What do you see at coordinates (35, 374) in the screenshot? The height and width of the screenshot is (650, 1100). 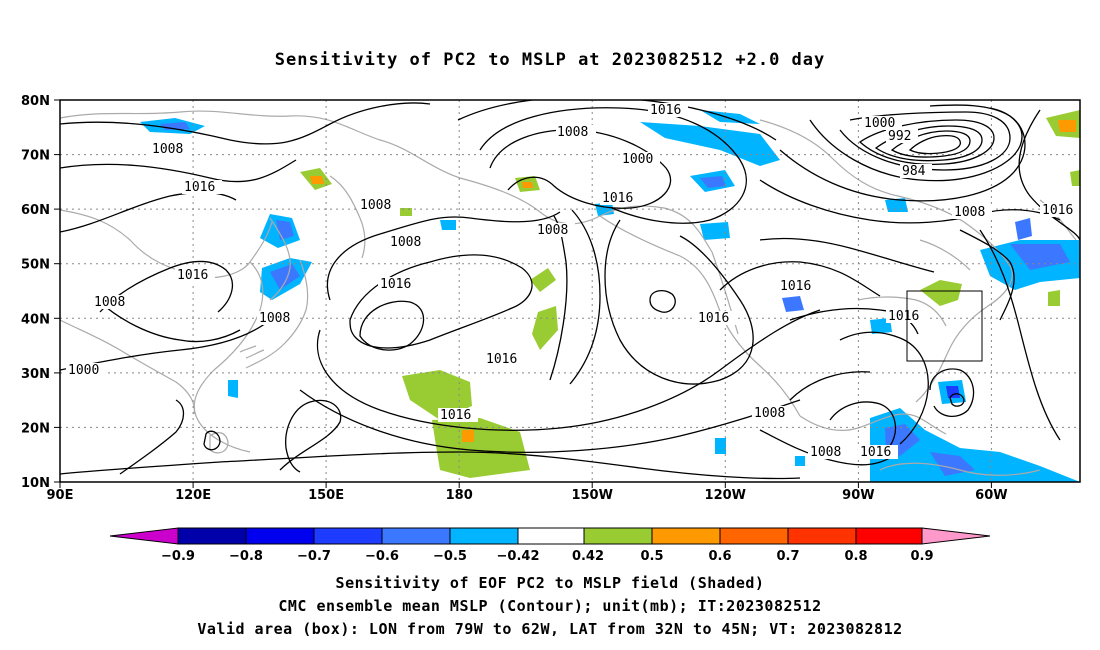 I see `lat-label: 30N` at bounding box center [35, 374].